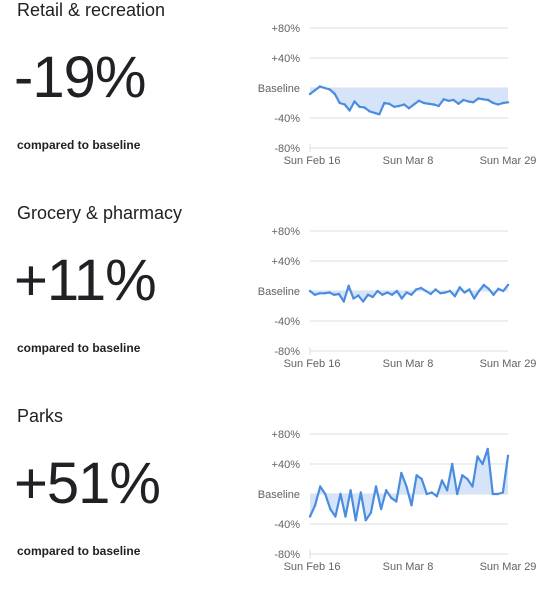  What do you see at coordinates (100, 213) in the screenshot?
I see `category-title: Grocery & pharmacy` at bounding box center [100, 213].